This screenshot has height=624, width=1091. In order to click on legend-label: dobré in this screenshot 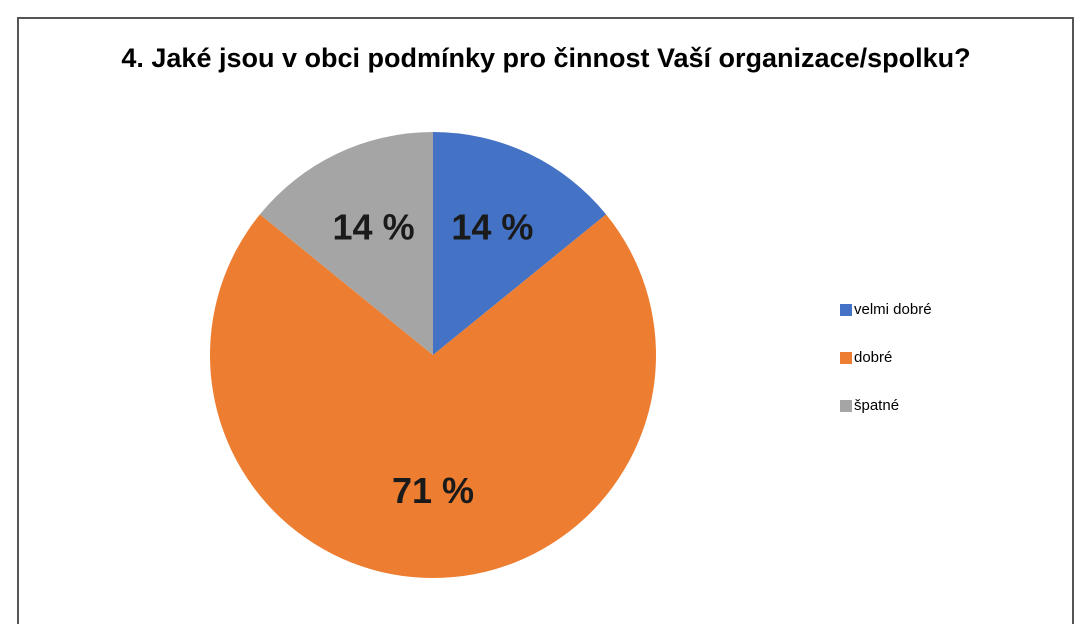, I will do `click(873, 357)`.